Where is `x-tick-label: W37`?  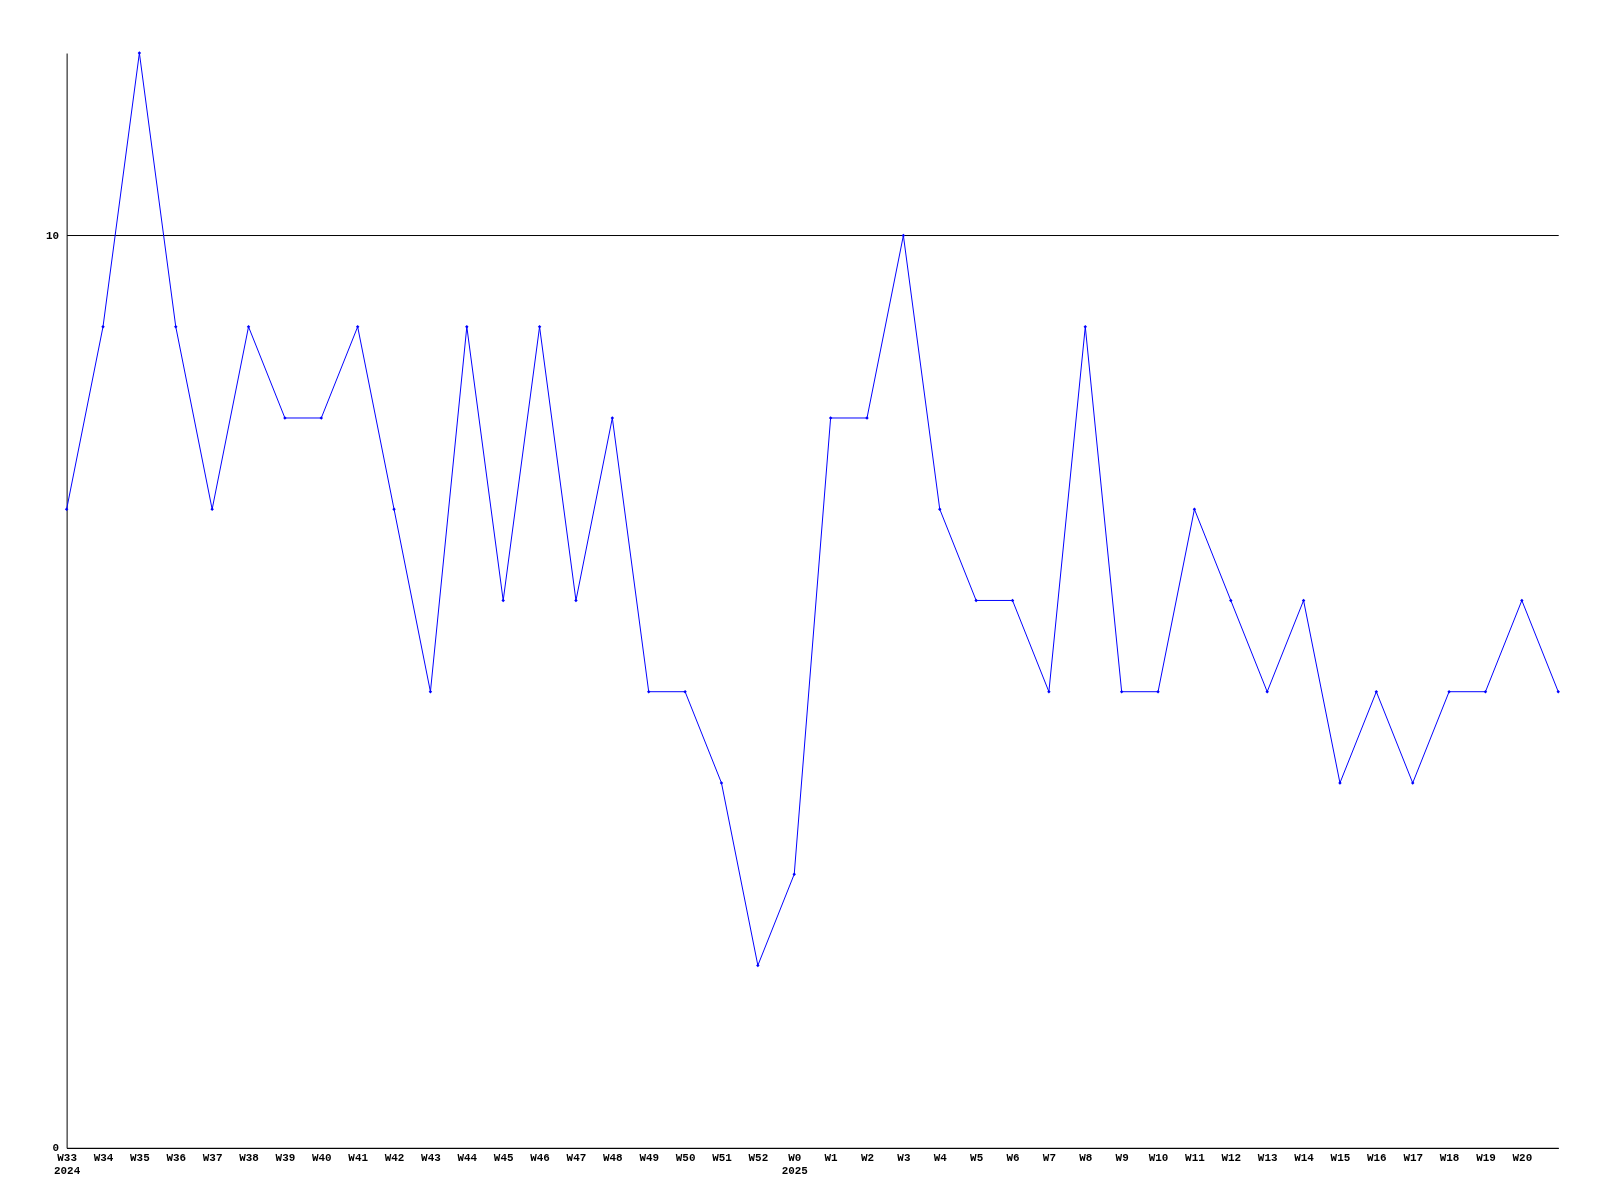 x-tick-label: W37 is located at coordinates (212, 1158).